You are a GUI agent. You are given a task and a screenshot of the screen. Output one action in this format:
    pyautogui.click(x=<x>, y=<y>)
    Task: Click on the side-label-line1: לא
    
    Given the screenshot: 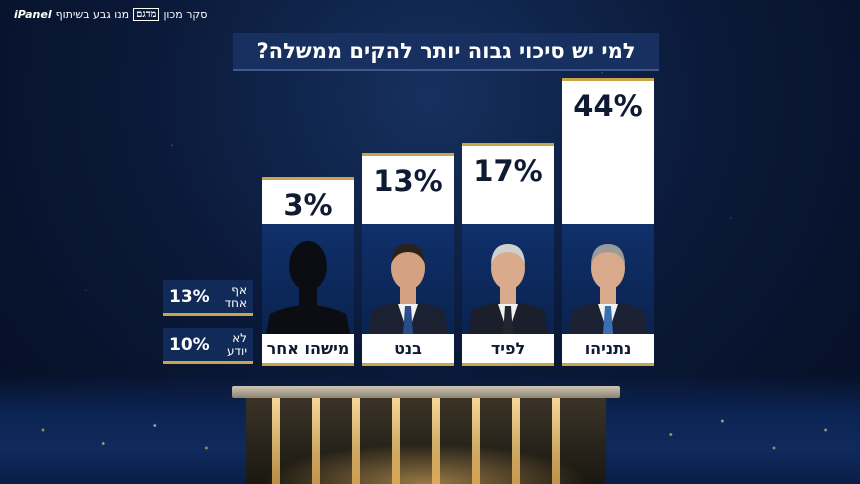 What is the action you would take?
    pyautogui.click(x=239, y=337)
    